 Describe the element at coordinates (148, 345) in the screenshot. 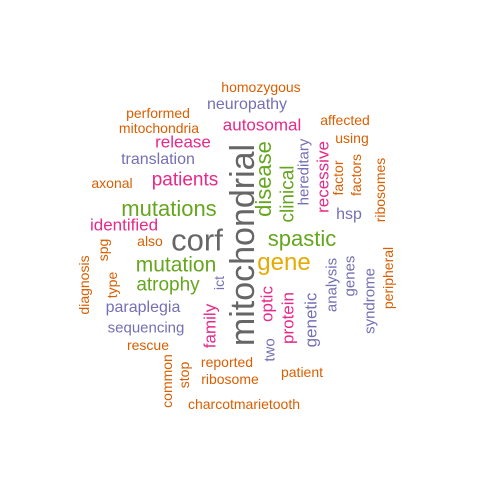

I see `word-rescue: rescue` at that location.